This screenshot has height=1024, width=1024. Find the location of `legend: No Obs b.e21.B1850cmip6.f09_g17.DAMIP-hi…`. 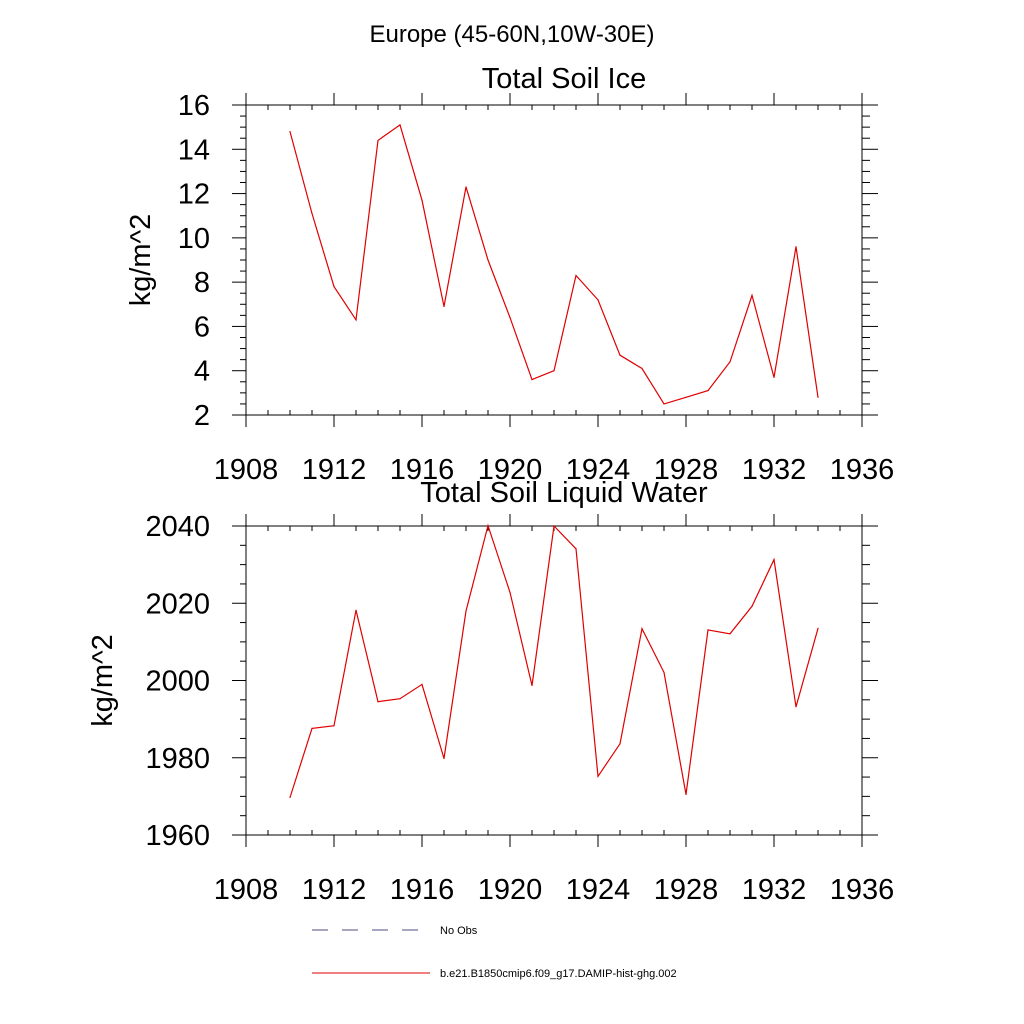

legend: No Obs b.e21.B1850cmip6.f09_g17.DAMIP-hi… is located at coordinates (494, 952).